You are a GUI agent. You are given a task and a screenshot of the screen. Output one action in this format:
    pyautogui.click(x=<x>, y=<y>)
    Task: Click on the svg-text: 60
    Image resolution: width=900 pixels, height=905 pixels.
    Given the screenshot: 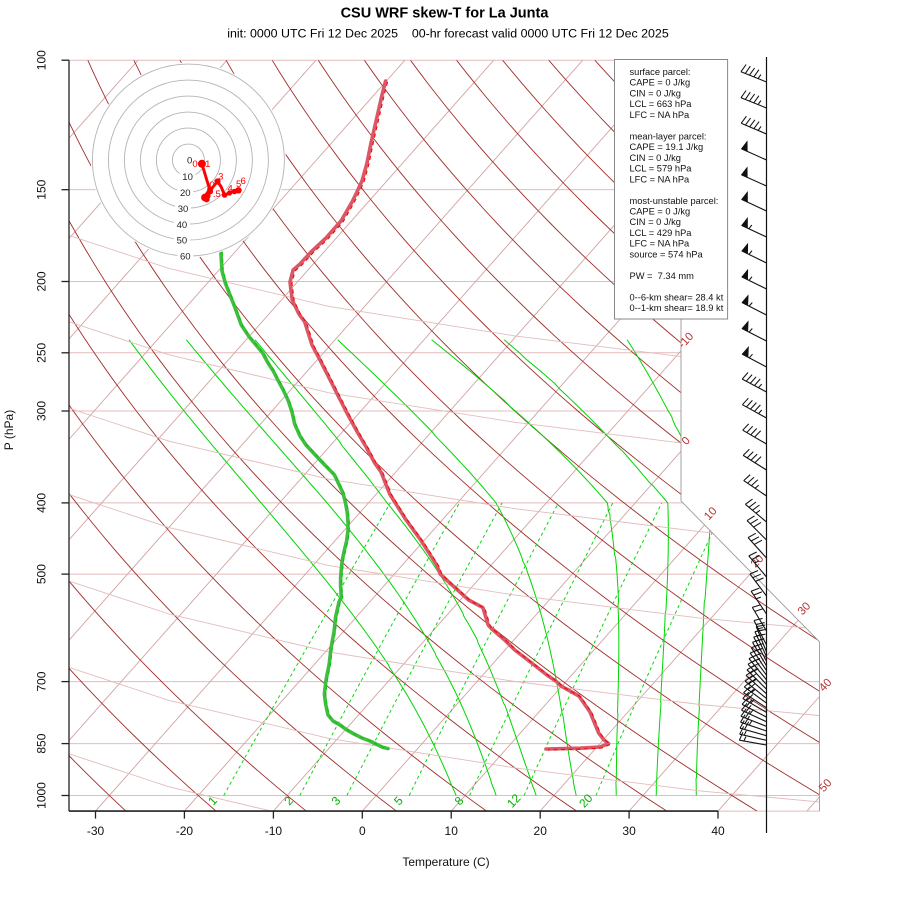 What is the action you would take?
    pyautogui.click(x=185, y=257)
    